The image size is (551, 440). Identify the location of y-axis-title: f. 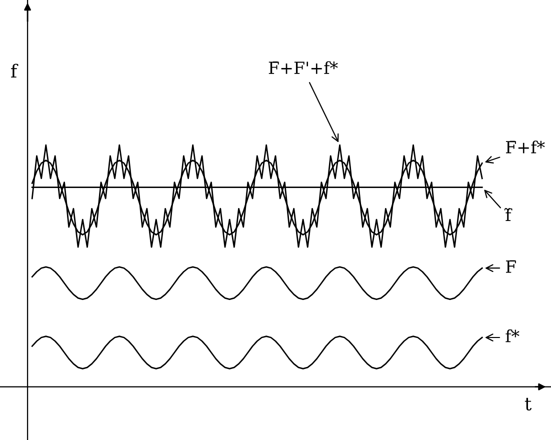
(14, 71).